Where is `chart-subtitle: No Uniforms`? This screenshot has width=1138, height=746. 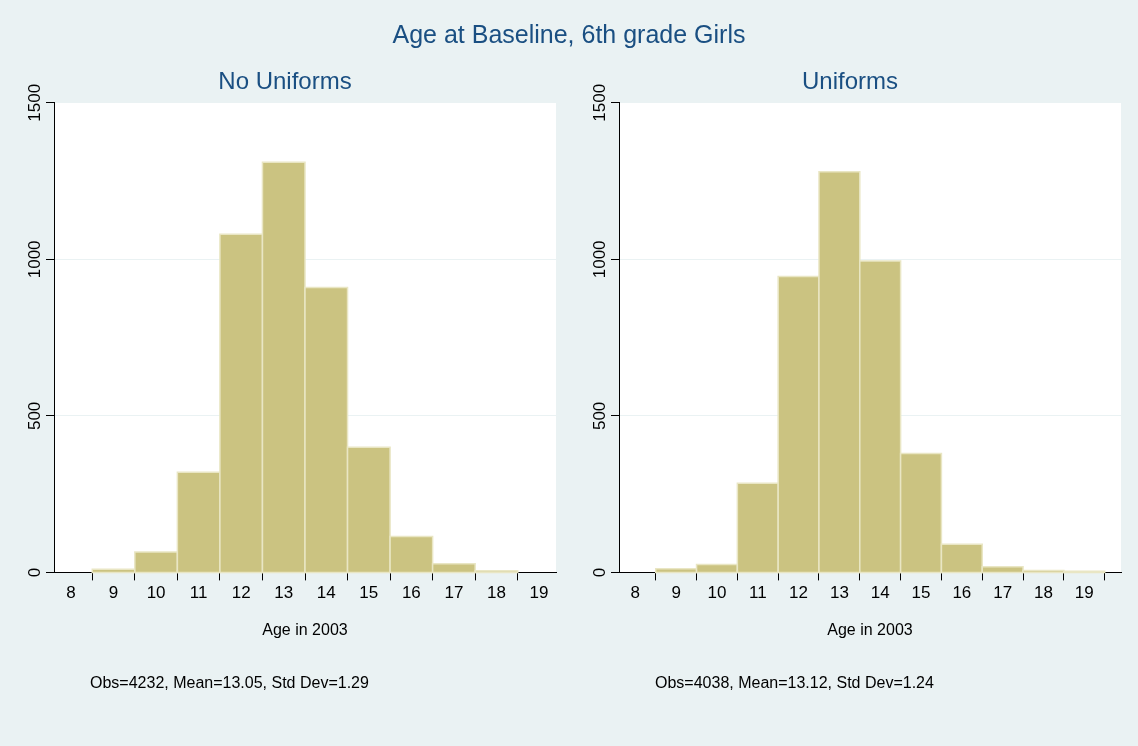
chart-subtitle: No Uniforms is located at coordinates (285, 81).